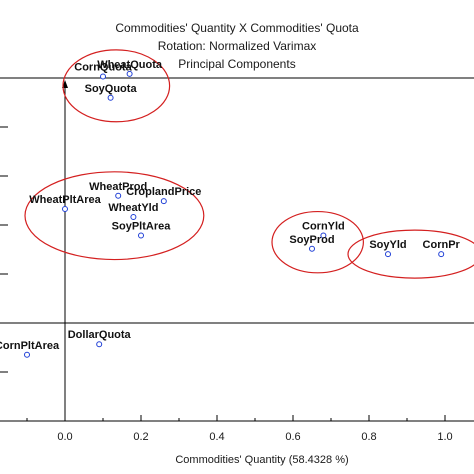 The width and height of the screenshot is (474, 474). Describe the element at coordinates (237, 46) in the screenshot. I see `chart-title-line-2: Rotation: Normalized Varimax` at that location.